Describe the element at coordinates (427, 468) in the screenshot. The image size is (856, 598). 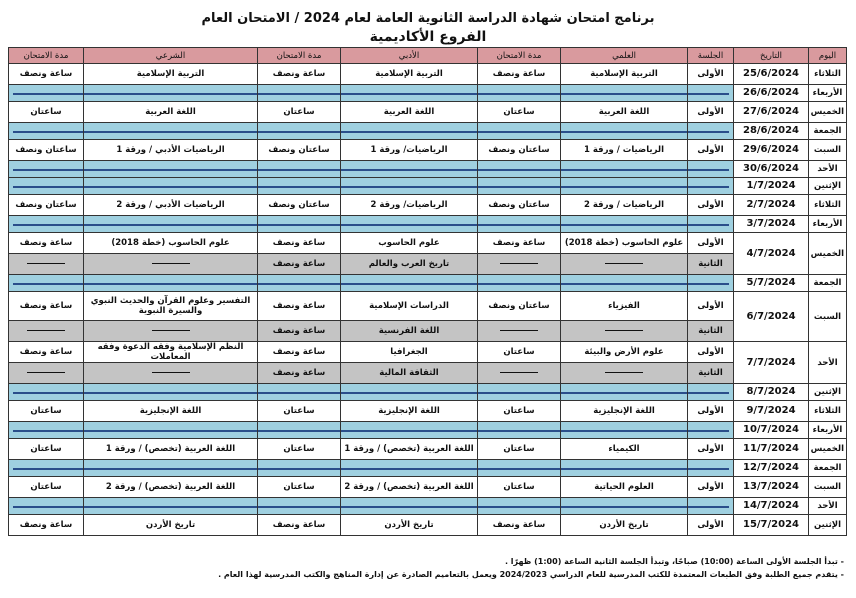
I see `no-exam-row: الجمعة 12/7/2024` at that location.